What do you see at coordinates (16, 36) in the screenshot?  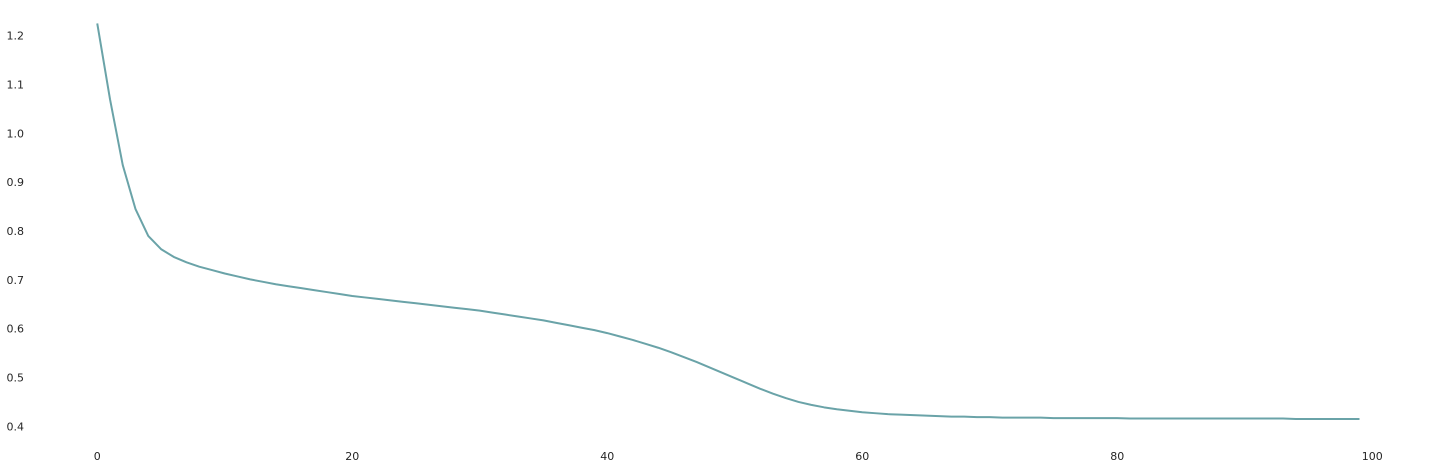 I see `y-tick-label: 1.2` at bounding box center [16, 36].